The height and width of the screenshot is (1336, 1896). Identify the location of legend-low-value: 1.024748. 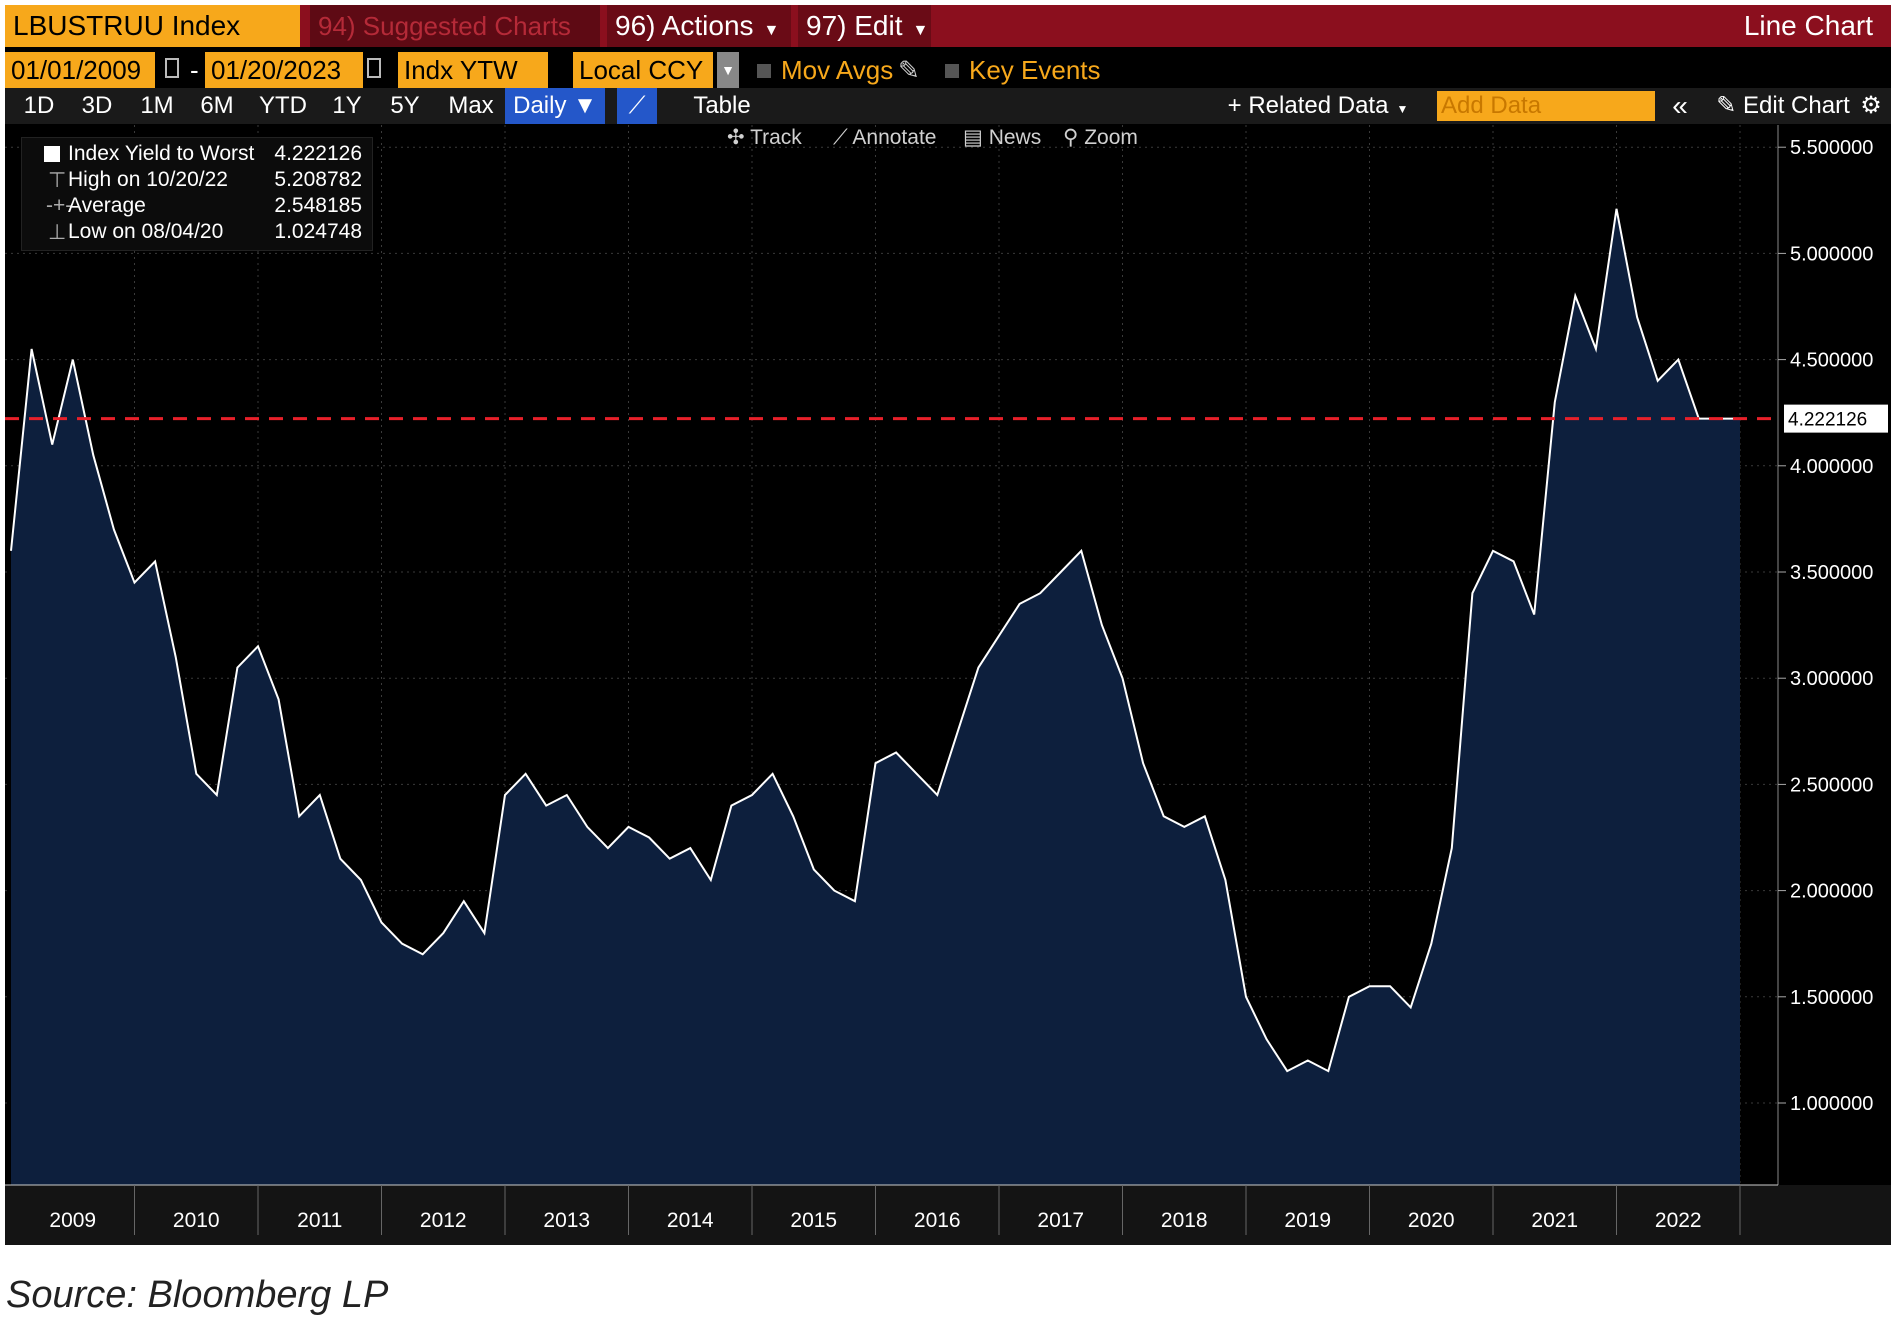
(318, 231).